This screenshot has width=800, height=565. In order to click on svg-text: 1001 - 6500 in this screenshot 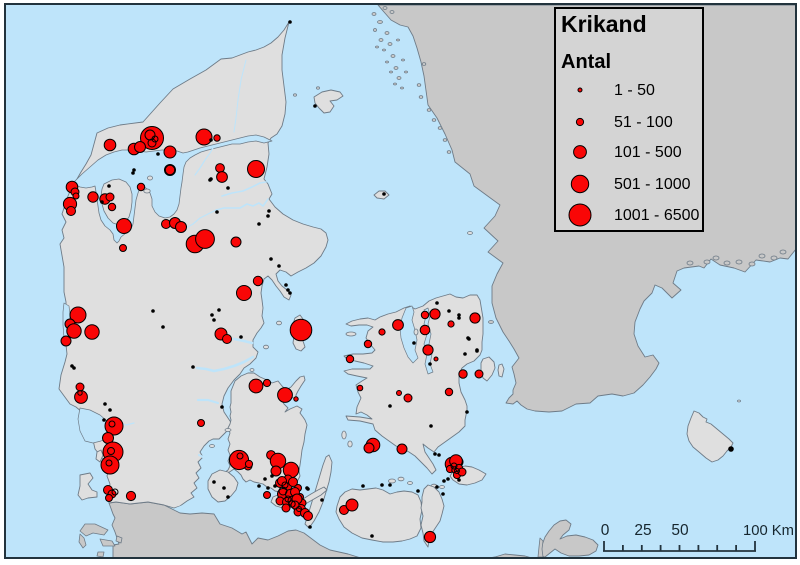, I will do `click(657, 215)`.